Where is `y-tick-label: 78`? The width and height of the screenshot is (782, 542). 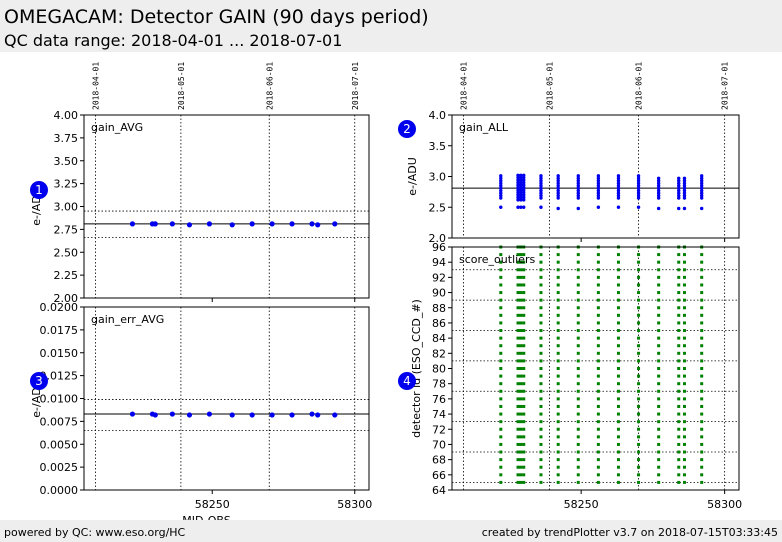 y-tick-label: 78 is located at coordinates (439, 384).